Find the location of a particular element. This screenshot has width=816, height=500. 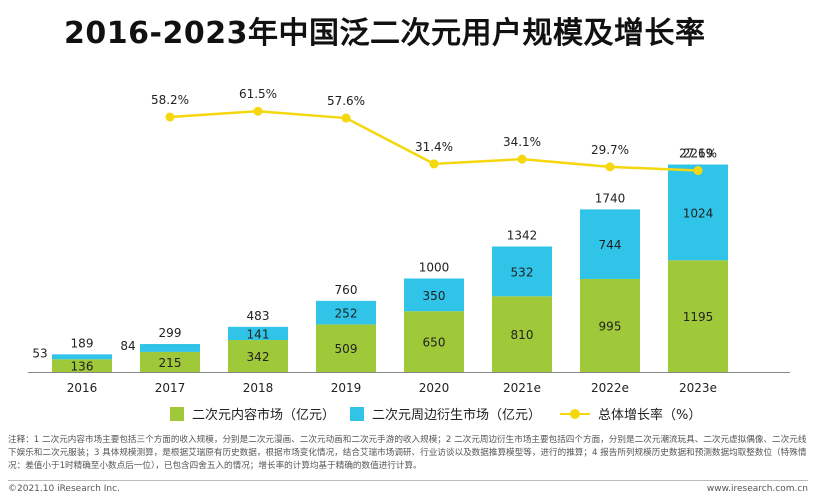

tick-label-2017: 2017 is located at coordinates (170, 388).